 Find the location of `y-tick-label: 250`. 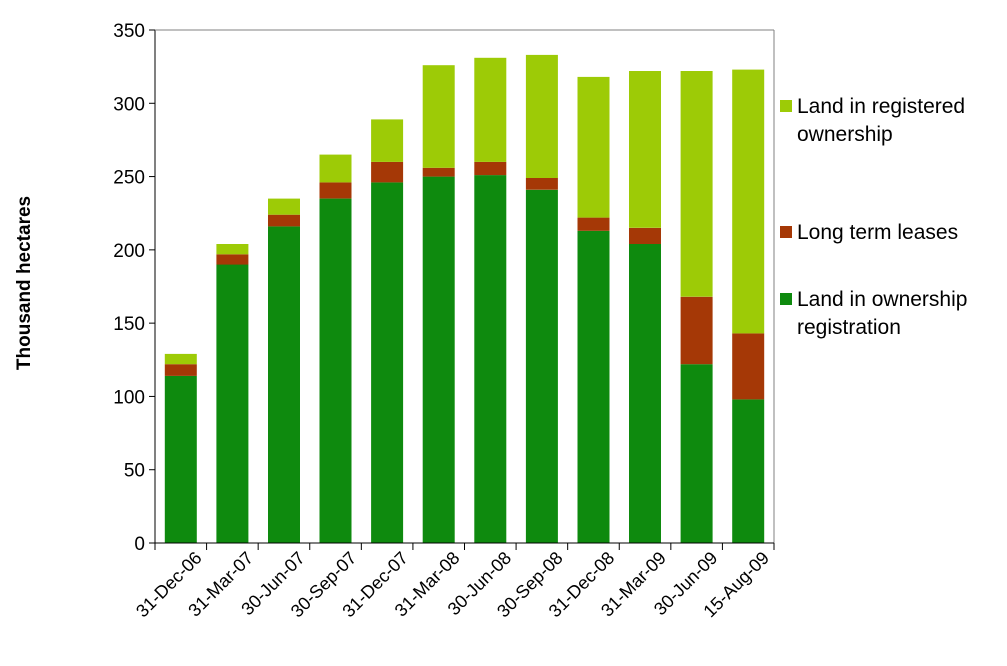

y-tick-label: 250 is located at coordinates (129, 178).